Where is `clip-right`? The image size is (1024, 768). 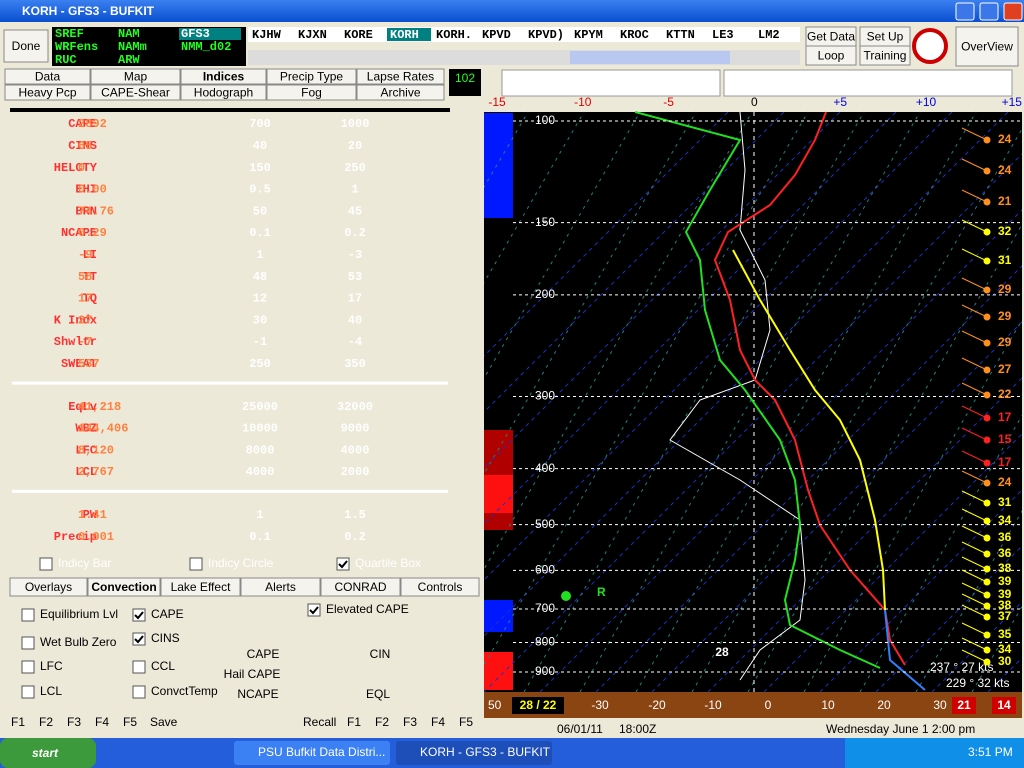 clip-right is located at coordinates (1023, 415).